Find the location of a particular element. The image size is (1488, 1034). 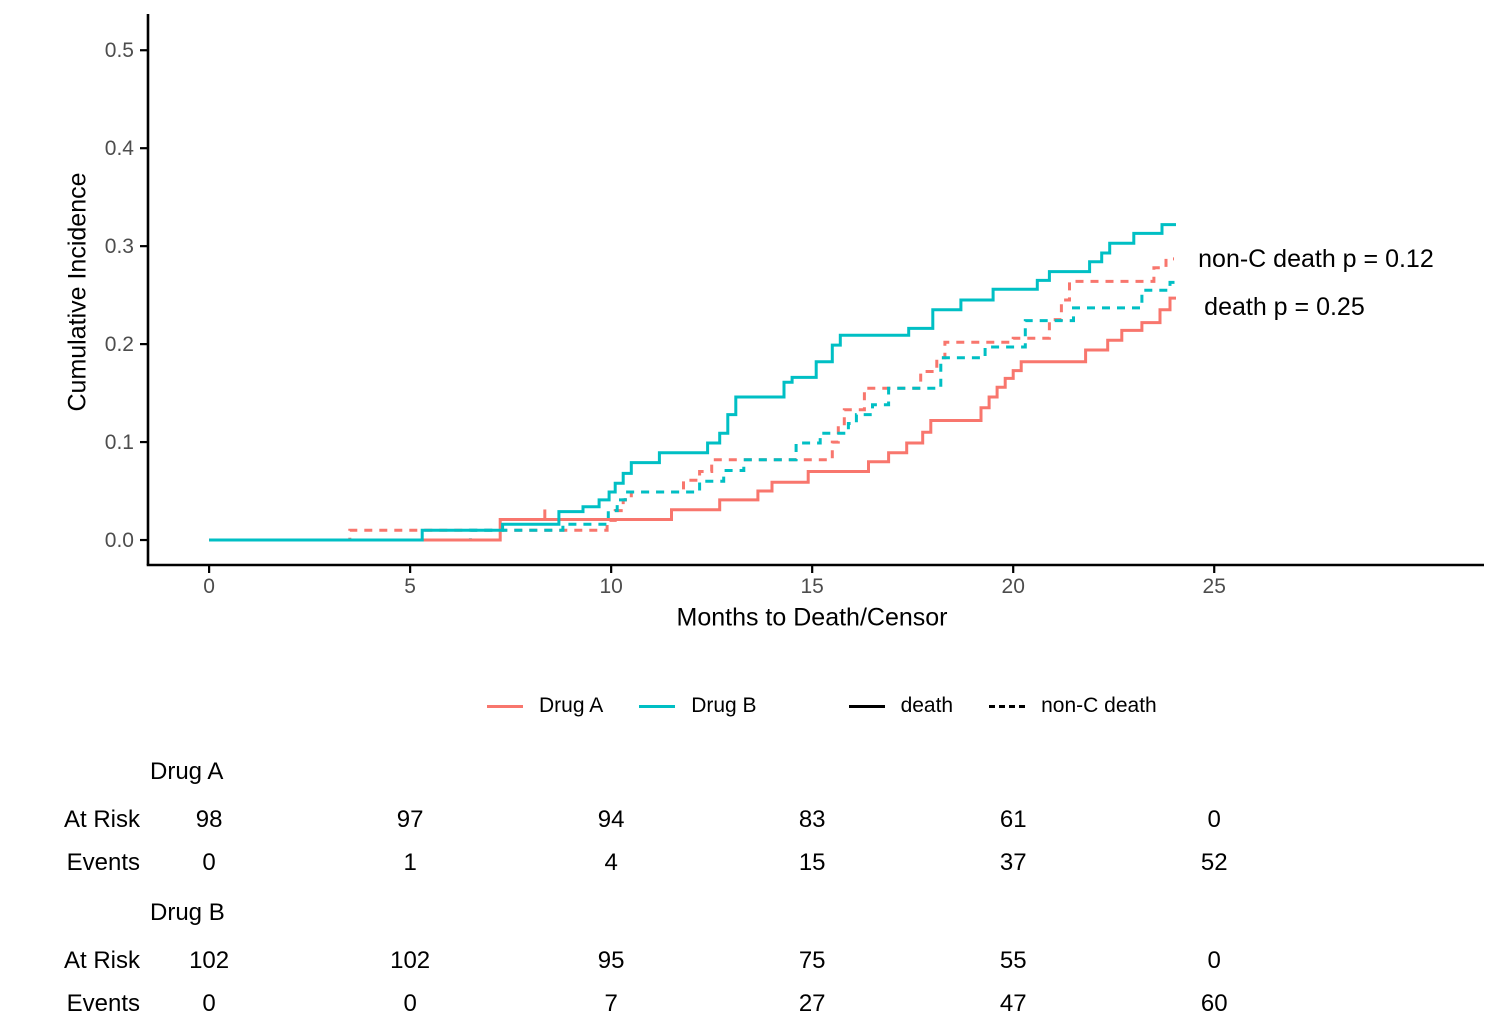

risk-value: 55 is located at coordinates (1013, 960).